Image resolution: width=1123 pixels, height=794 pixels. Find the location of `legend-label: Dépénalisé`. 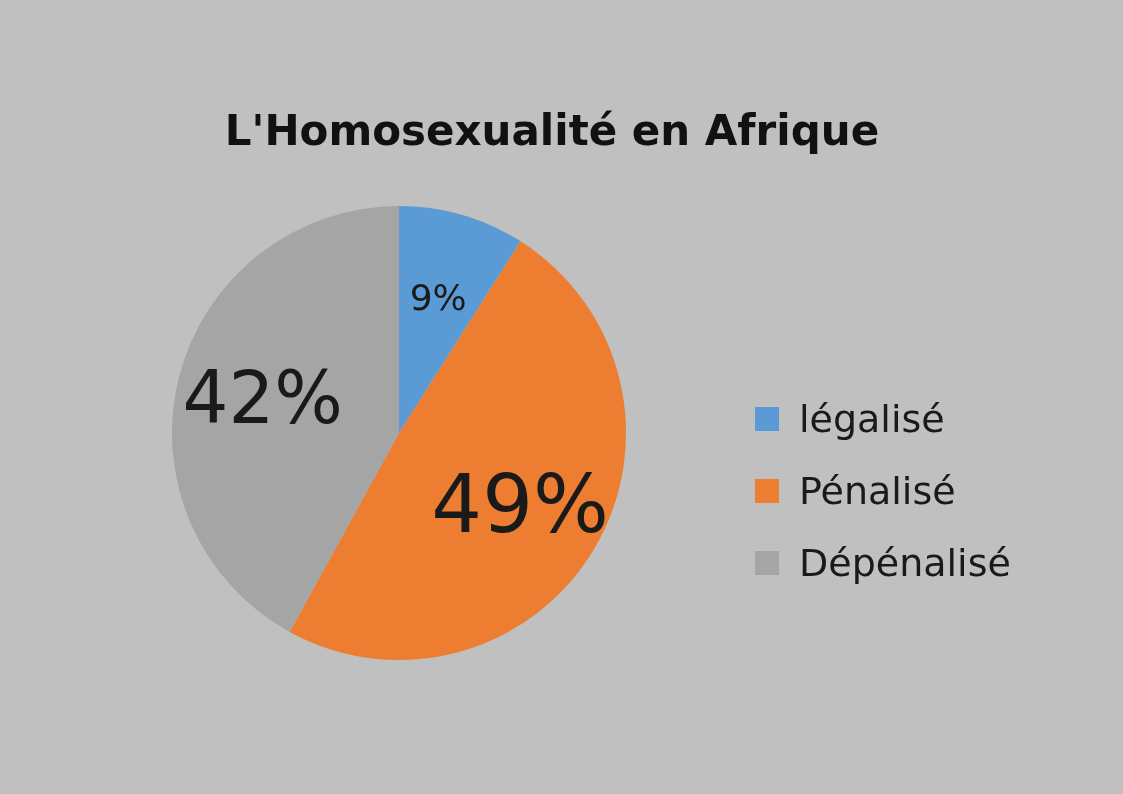

legend-label: Dépénalisé is located at coordinates (905, 563).